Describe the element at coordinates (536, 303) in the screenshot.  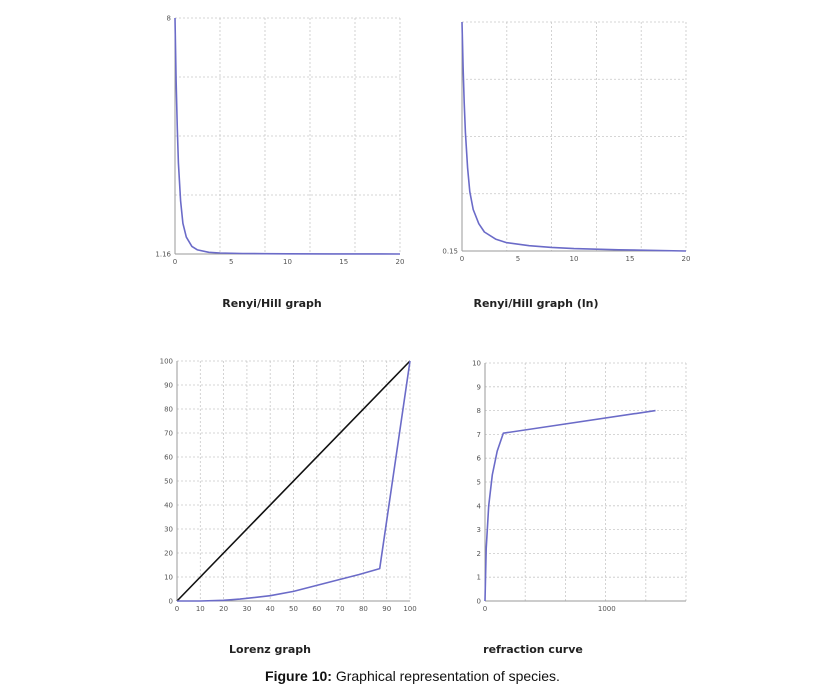
I see `chart-title-renyi-hill-ln: Renyi/Hill graph (ln)` at that location.